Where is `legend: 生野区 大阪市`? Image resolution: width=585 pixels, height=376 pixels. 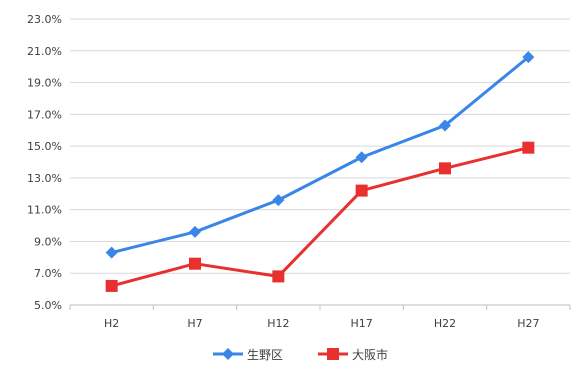 legend: 生野区 大阪市 is located at coordinates (300, 354).